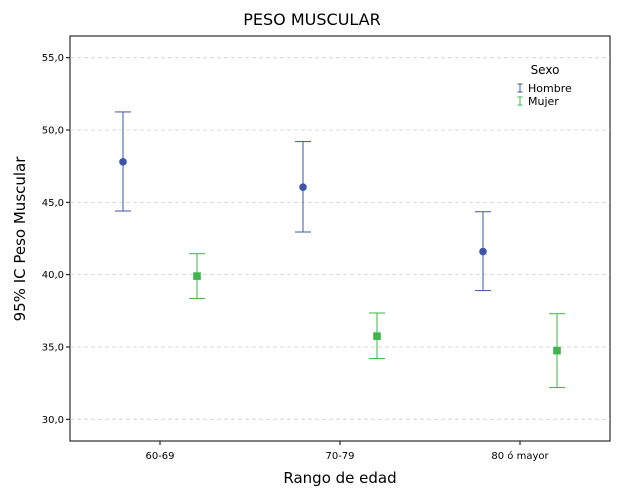 This screenshot has width=625, height=500. What do you see at coordinates (543, 101) in the screenshot?
I see `legend-label-mujer: Mujer` at bounding box center [543, 101].